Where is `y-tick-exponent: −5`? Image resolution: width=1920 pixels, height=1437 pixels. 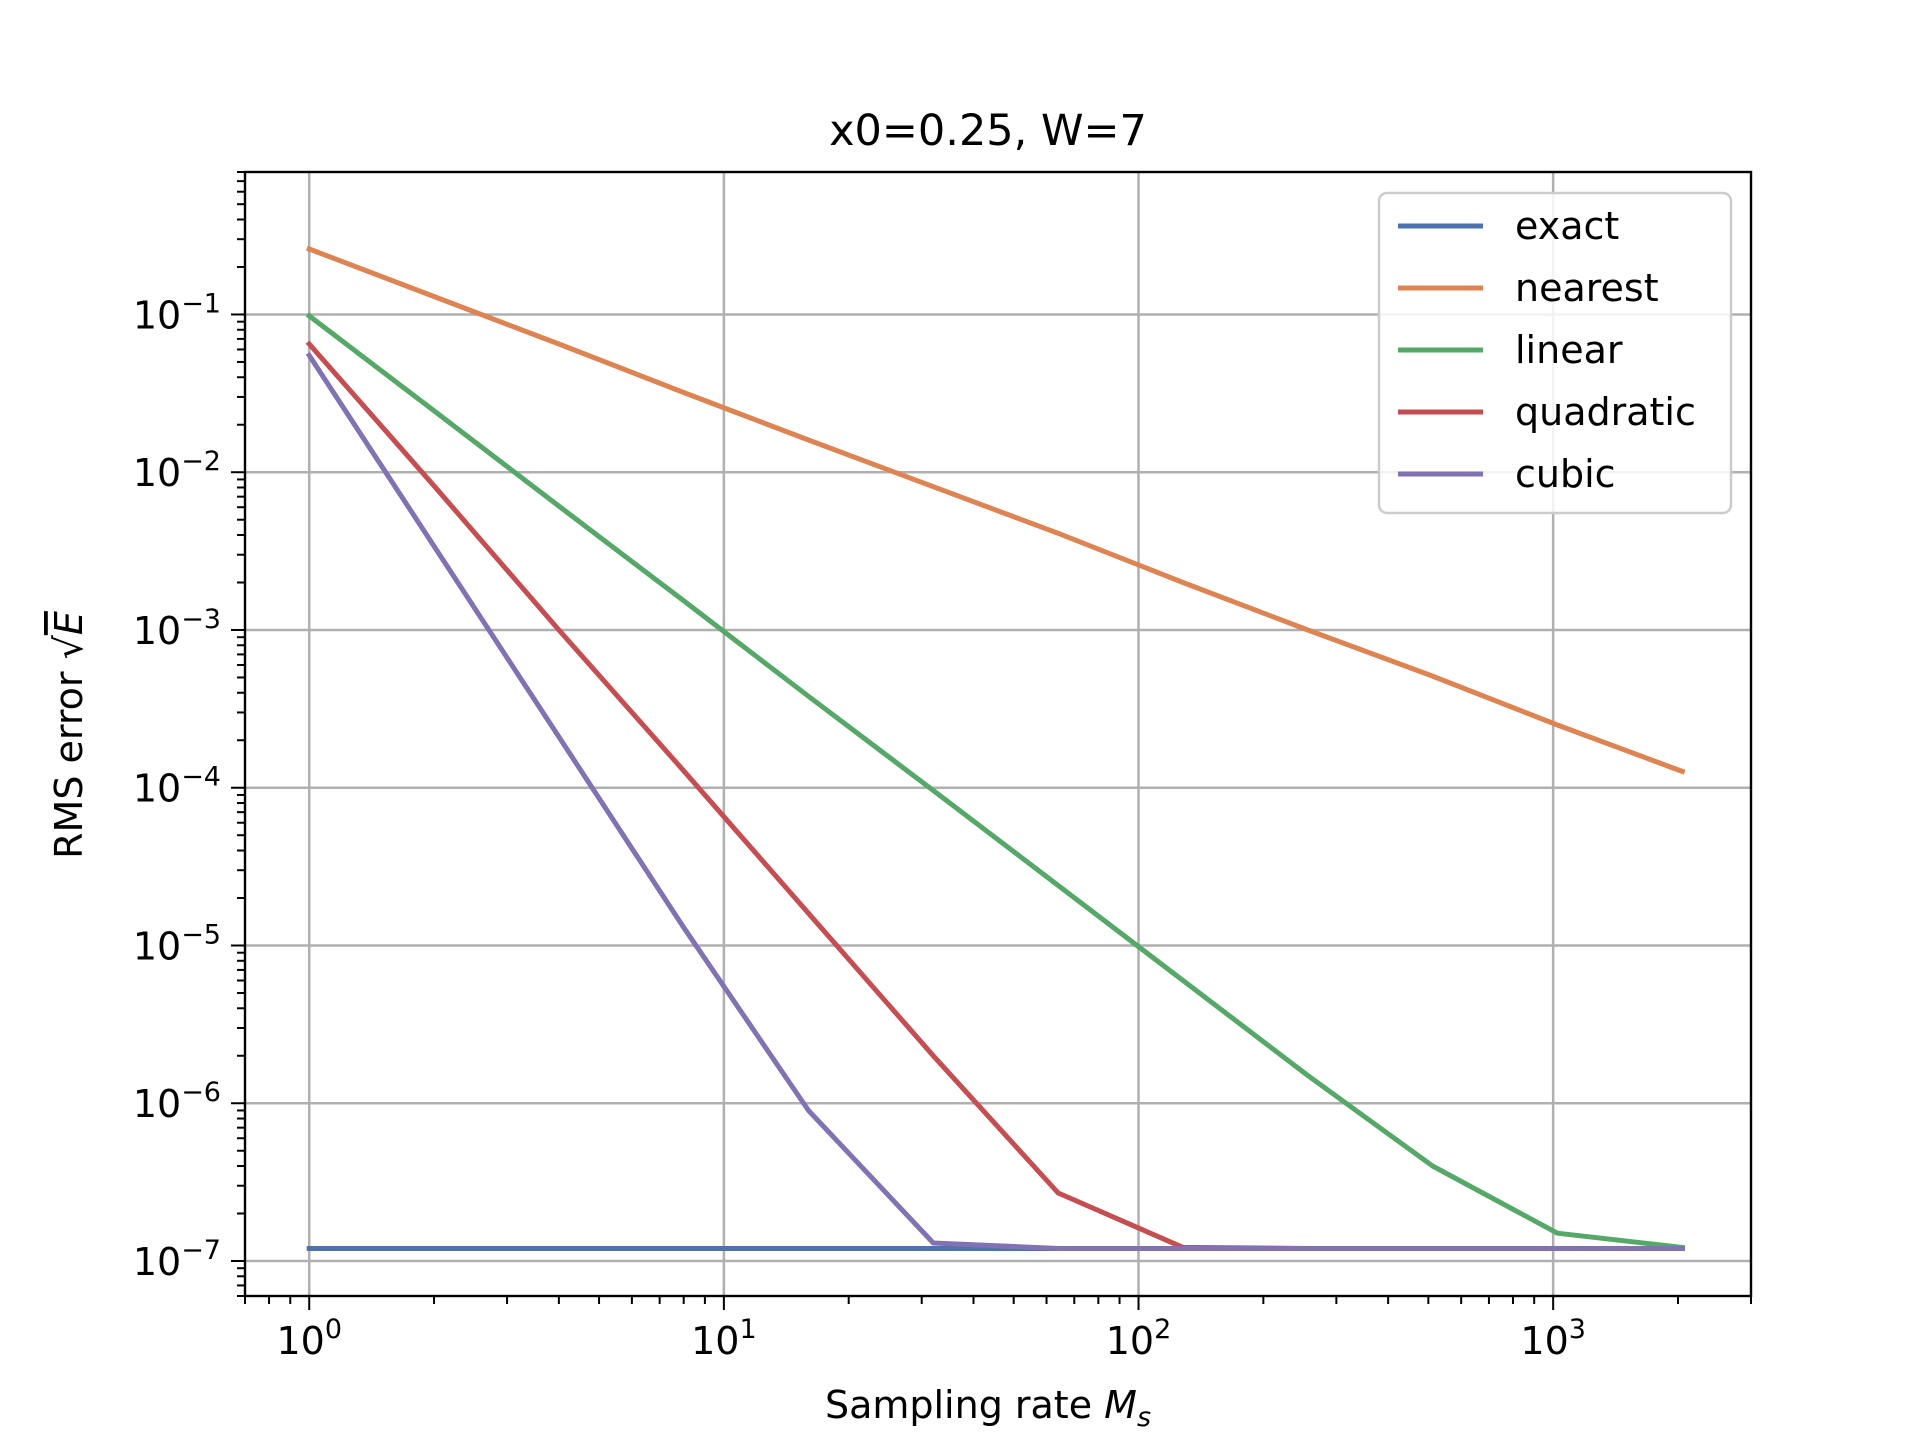 y-tick-exponent: −5 is located at coordinates (201, 934).